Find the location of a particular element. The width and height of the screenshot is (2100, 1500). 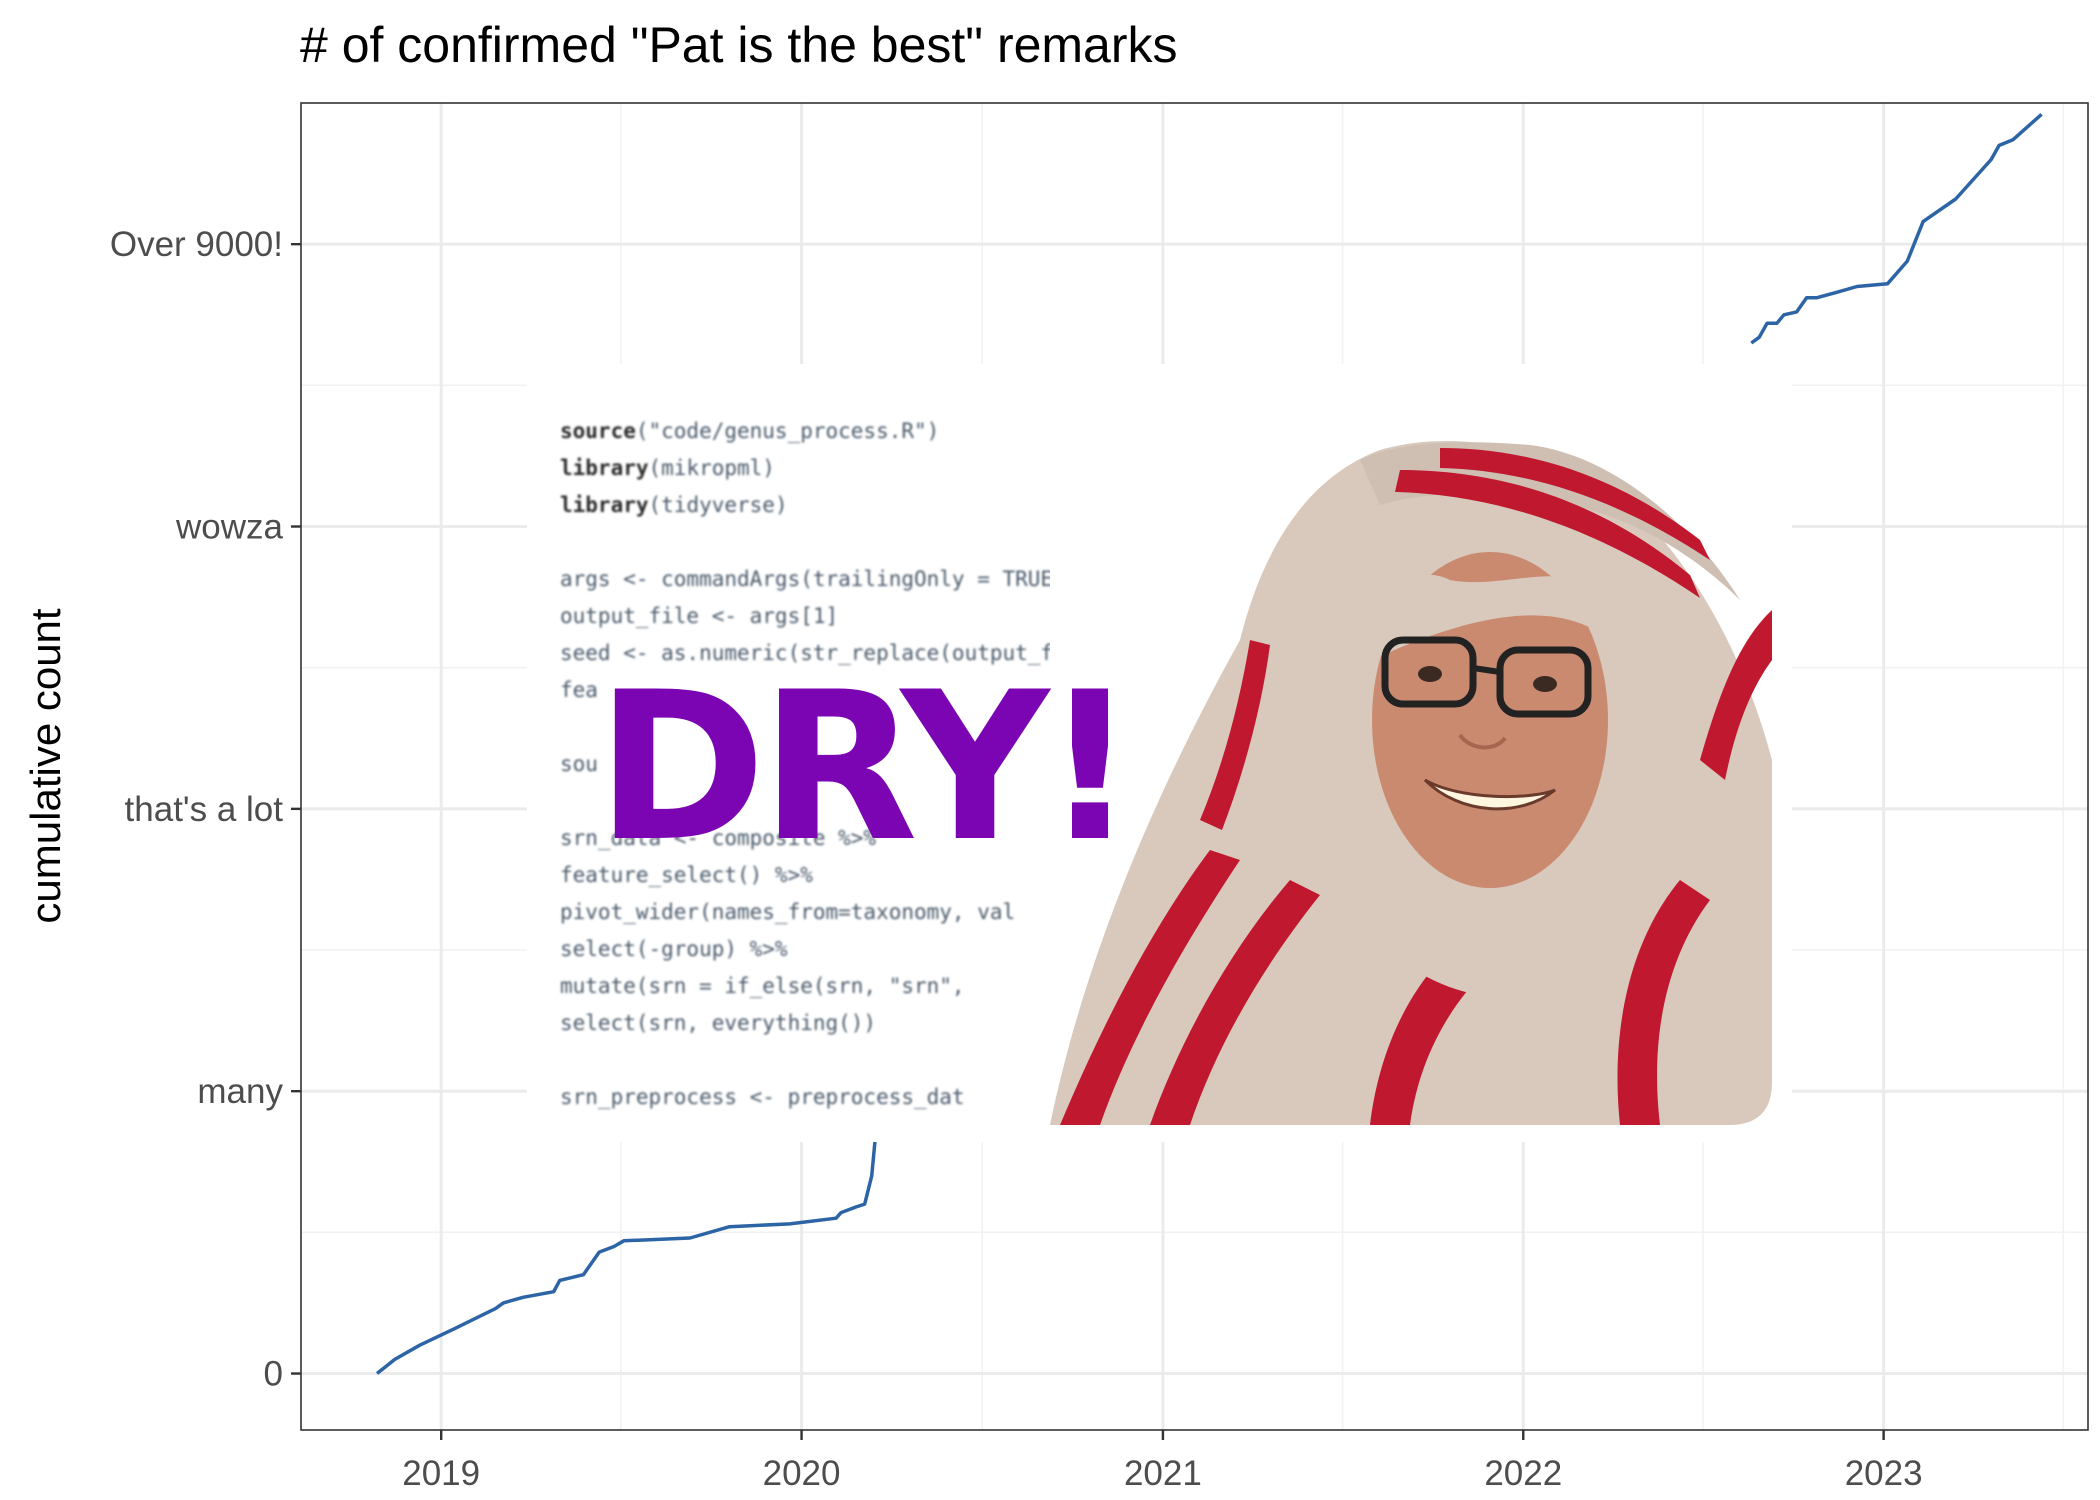

code-line: output_file <- args[1] is located at coordinates (699, 616).